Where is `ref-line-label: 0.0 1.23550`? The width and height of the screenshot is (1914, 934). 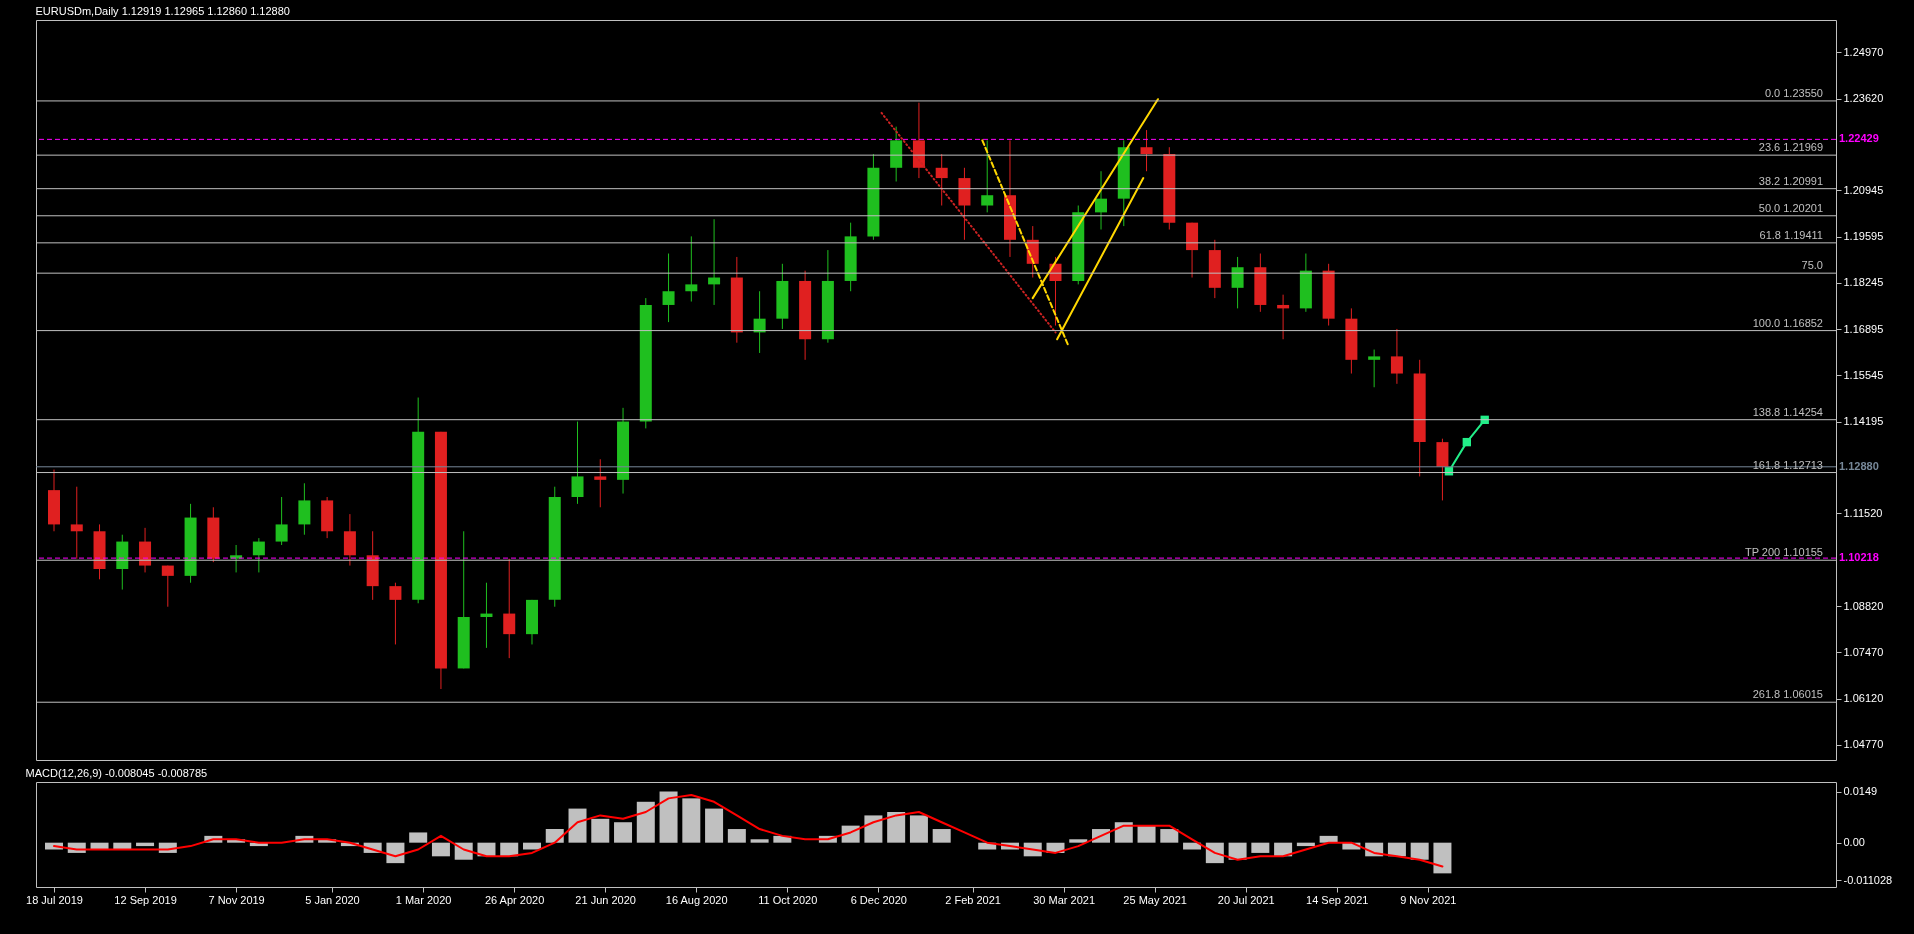
ref-line-label: 0.0 1.23550 is located at coordinates (1793, 92).